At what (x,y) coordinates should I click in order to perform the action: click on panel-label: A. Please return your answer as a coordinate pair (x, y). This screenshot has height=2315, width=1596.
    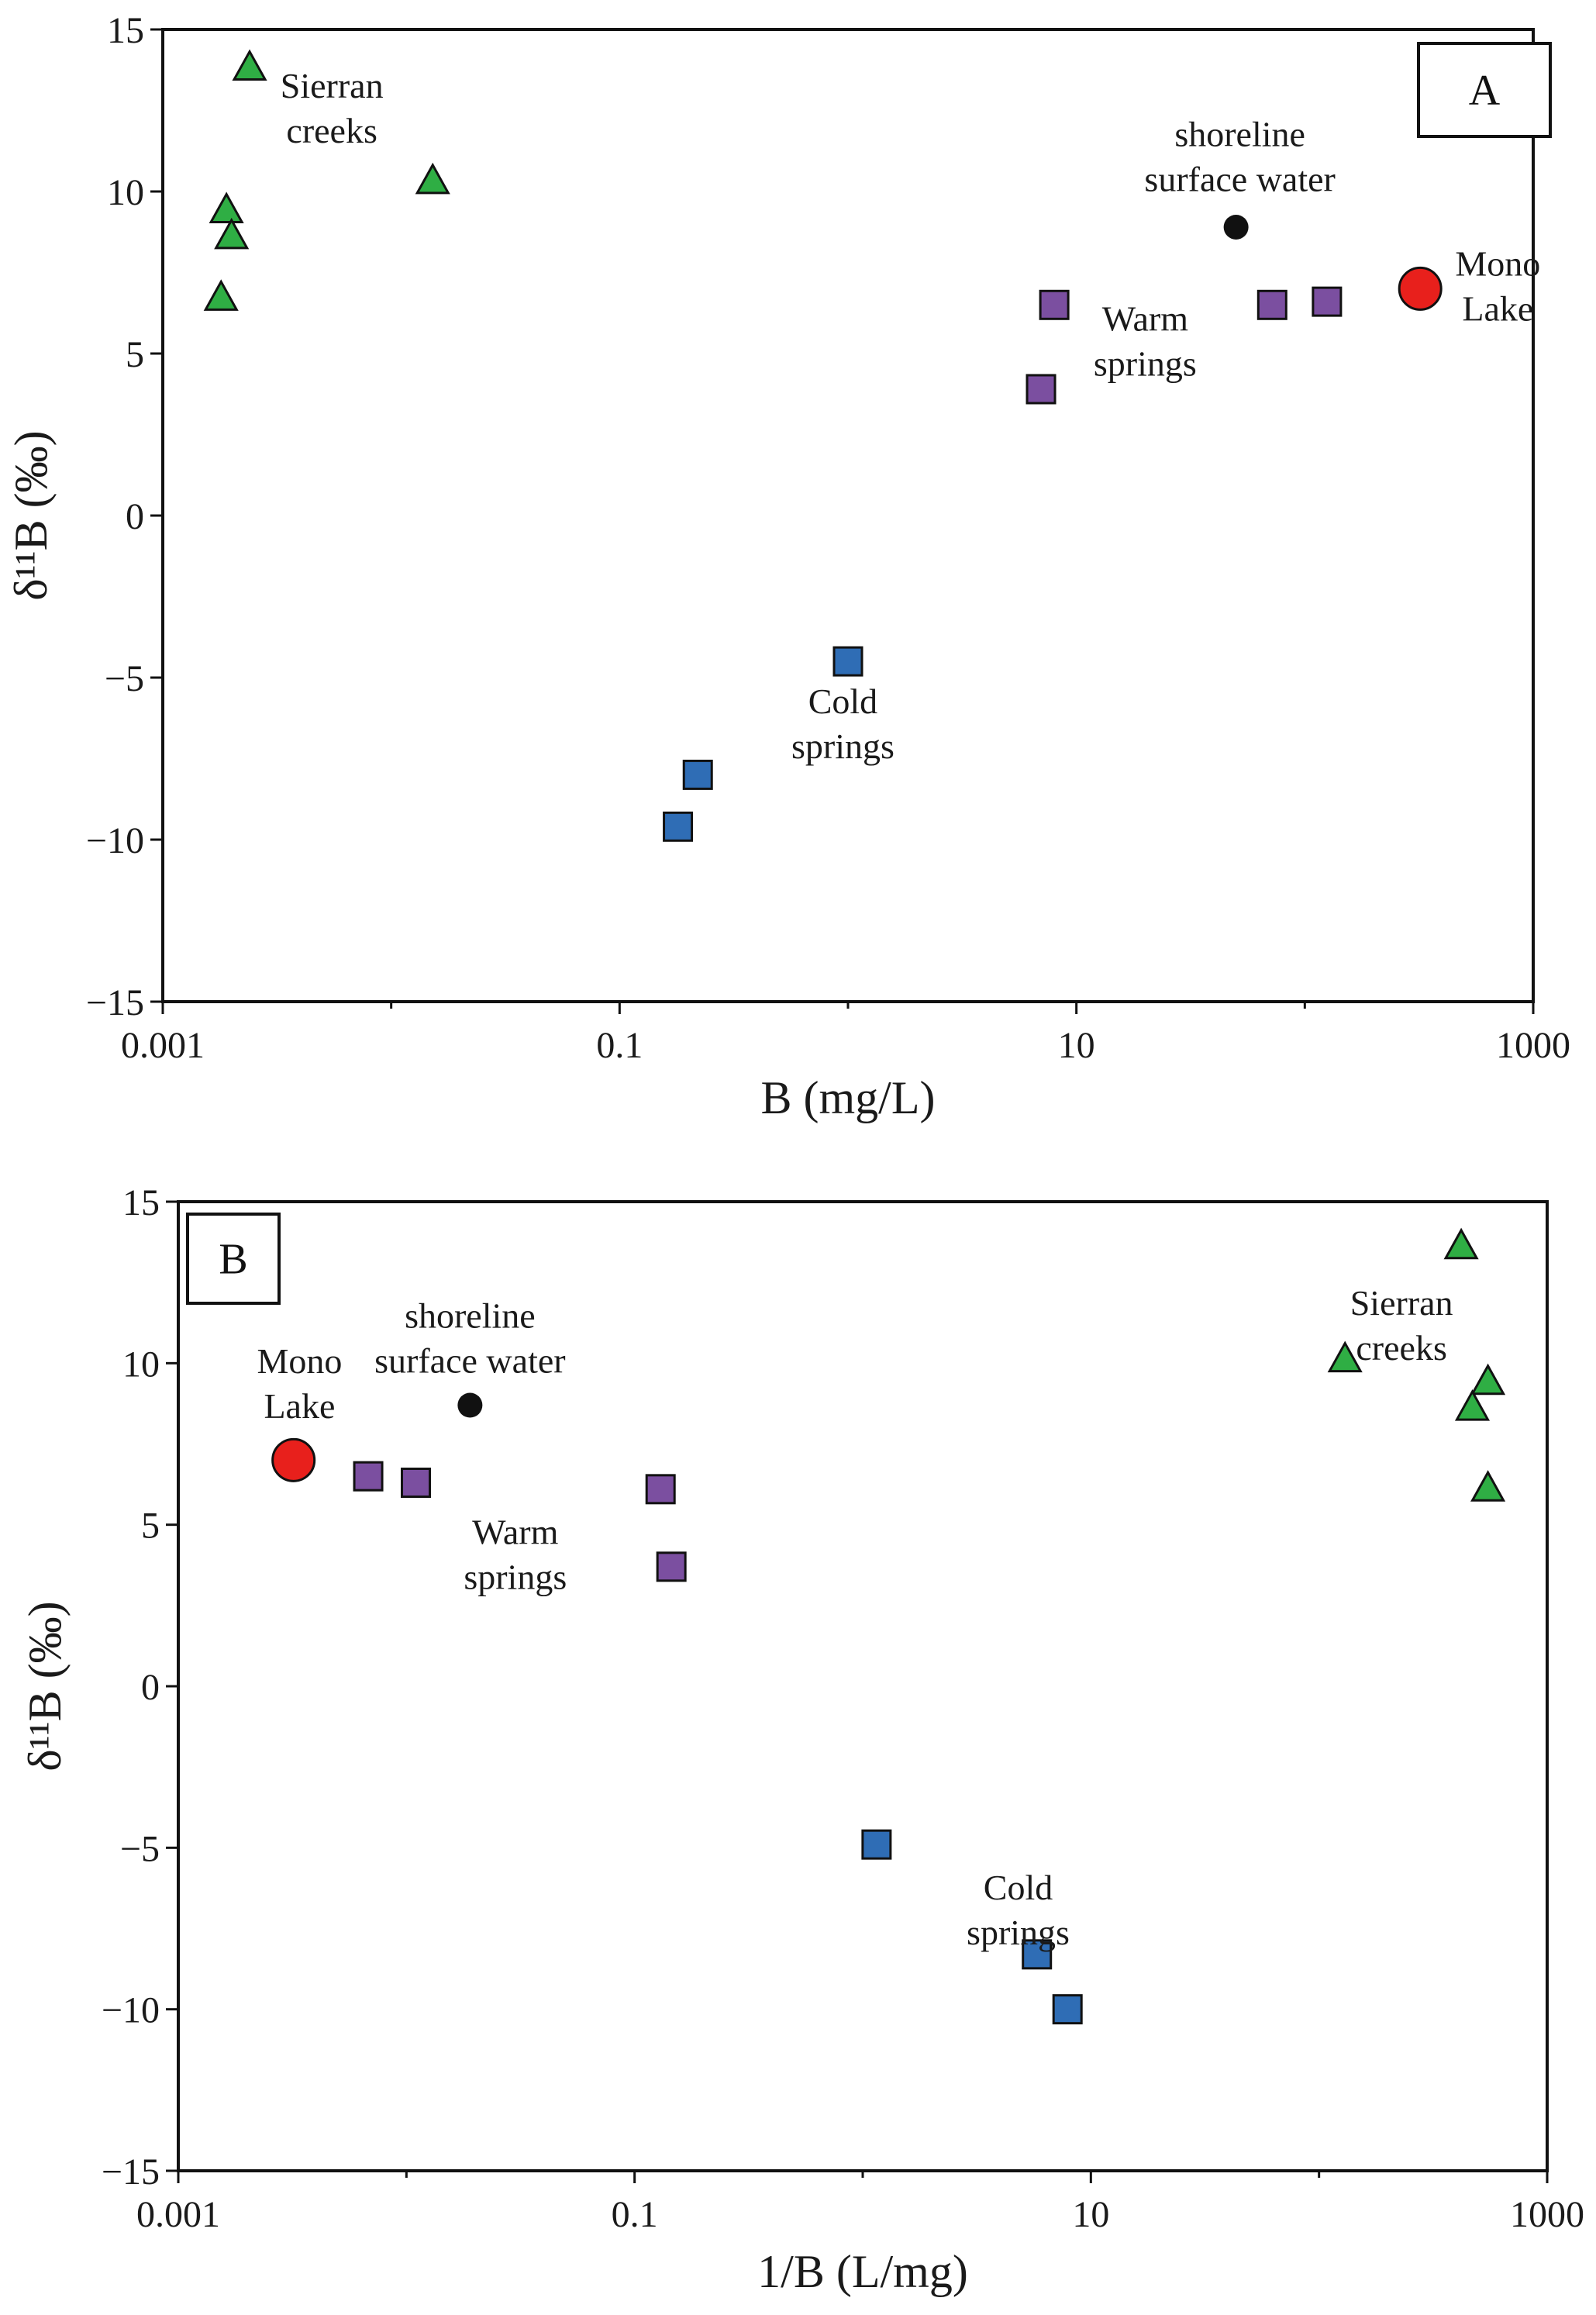
    Looking at the image, I should click on (1485, 91).